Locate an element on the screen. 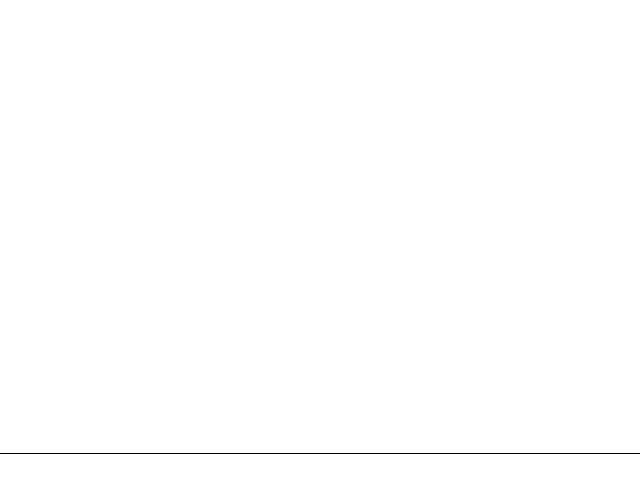 The width and height of the screenshot is (640, 480). footer-divider is located at coordinates (320, 453).